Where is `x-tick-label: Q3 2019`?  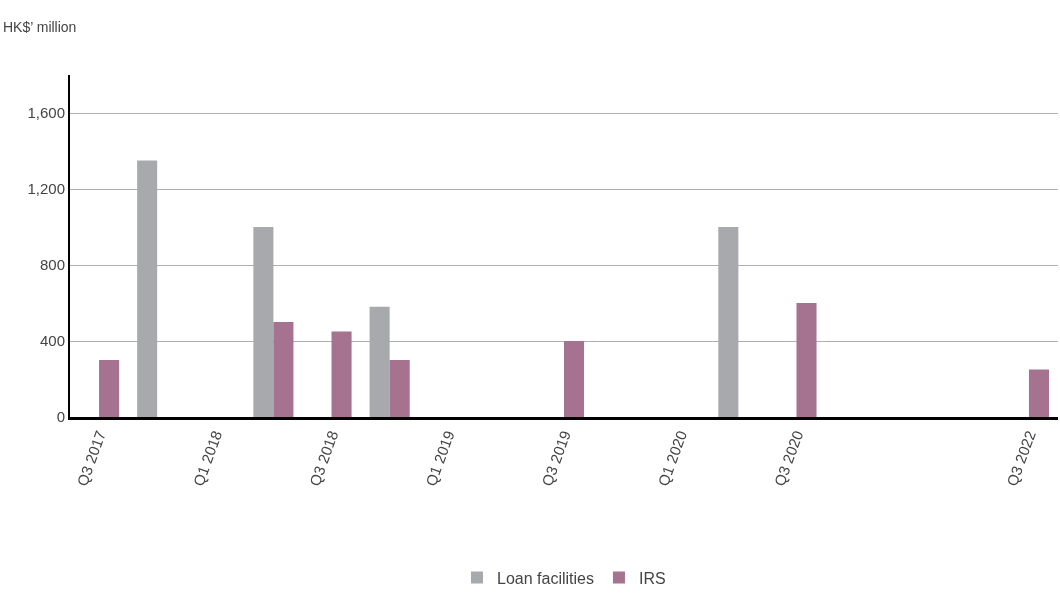
x-tick-label: Q3 2019 is located at coordinates (556, 458).